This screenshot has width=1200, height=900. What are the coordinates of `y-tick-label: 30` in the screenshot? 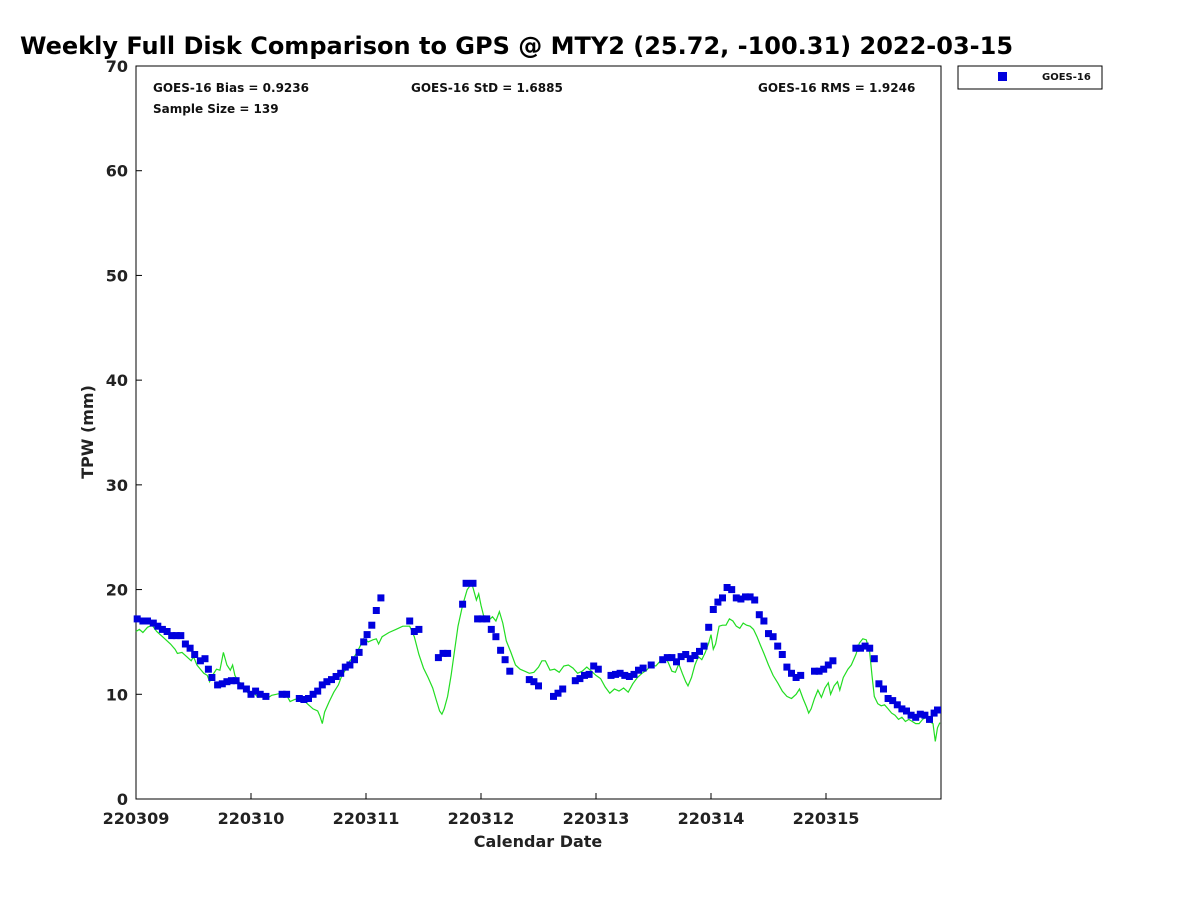 It's located at (117, 485).